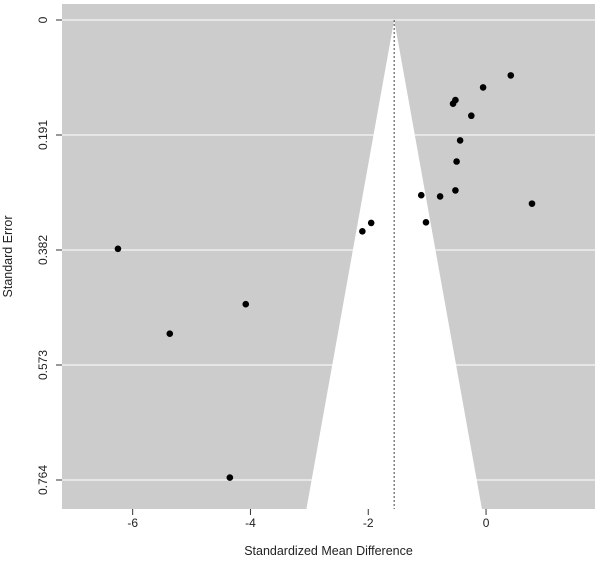 This screenshot has height=562, width=597. Describe the element at coordinates (43, 19) in the screenshot. I see `y-tick-label: 0` at that location.